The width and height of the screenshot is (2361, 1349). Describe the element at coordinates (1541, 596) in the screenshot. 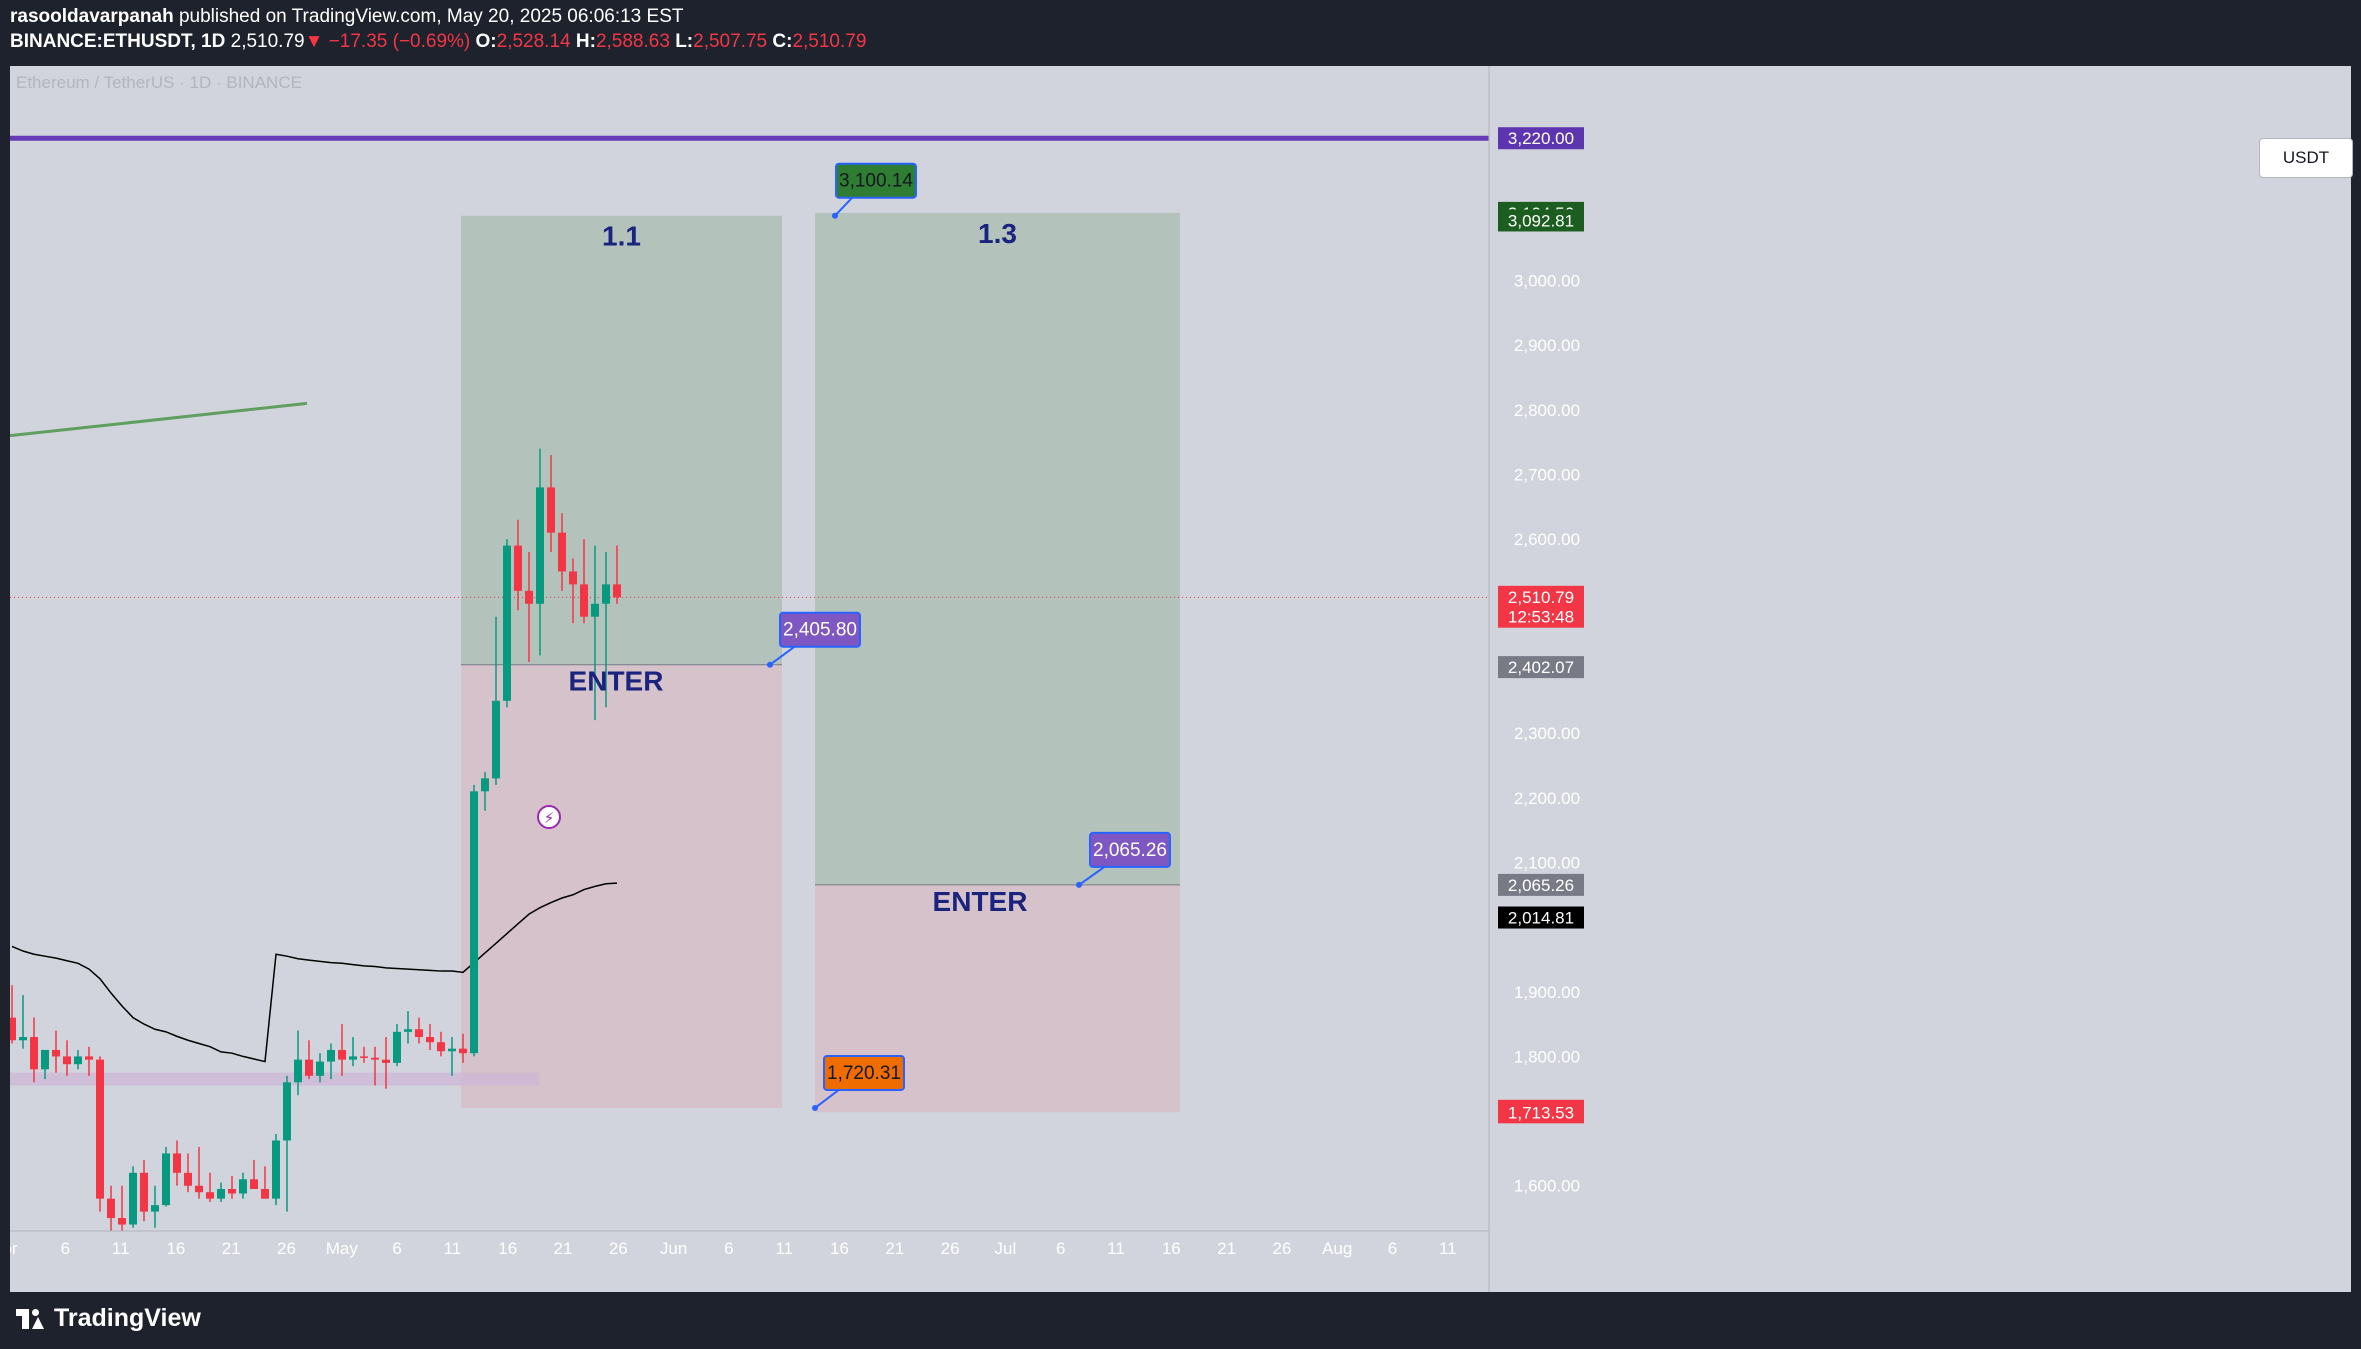

I see `price-badge` at that location.